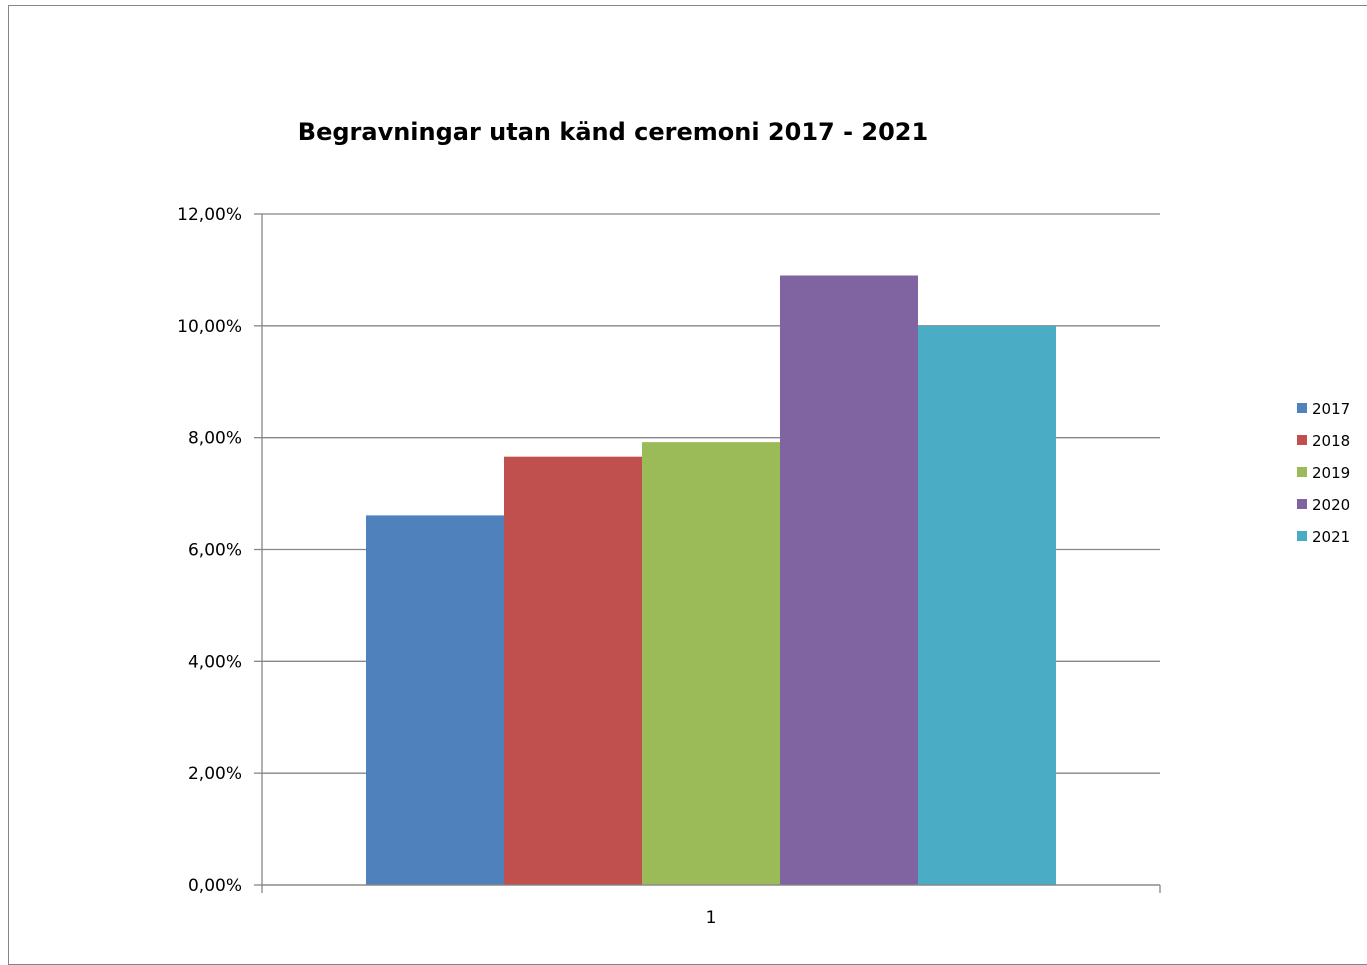 Image resolution: width=1367 pixels, height=965 pixels. What do you see at coordinates (711, 663) in the screenshot?
I see `bar-2019` at bounding box center [711, 663].